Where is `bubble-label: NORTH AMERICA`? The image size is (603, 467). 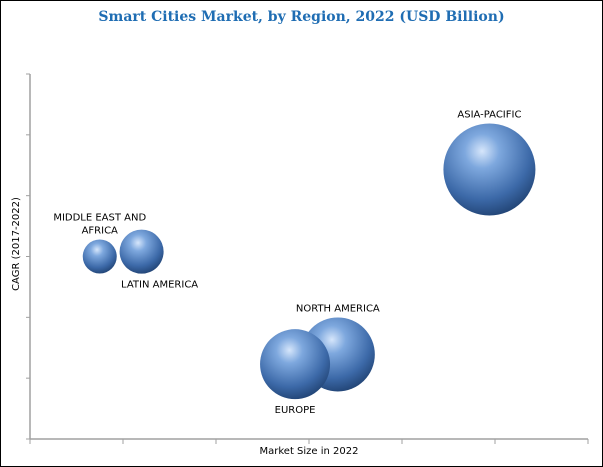
bubble-label: NORTH AMERICA is located at coordinates (338, 308).